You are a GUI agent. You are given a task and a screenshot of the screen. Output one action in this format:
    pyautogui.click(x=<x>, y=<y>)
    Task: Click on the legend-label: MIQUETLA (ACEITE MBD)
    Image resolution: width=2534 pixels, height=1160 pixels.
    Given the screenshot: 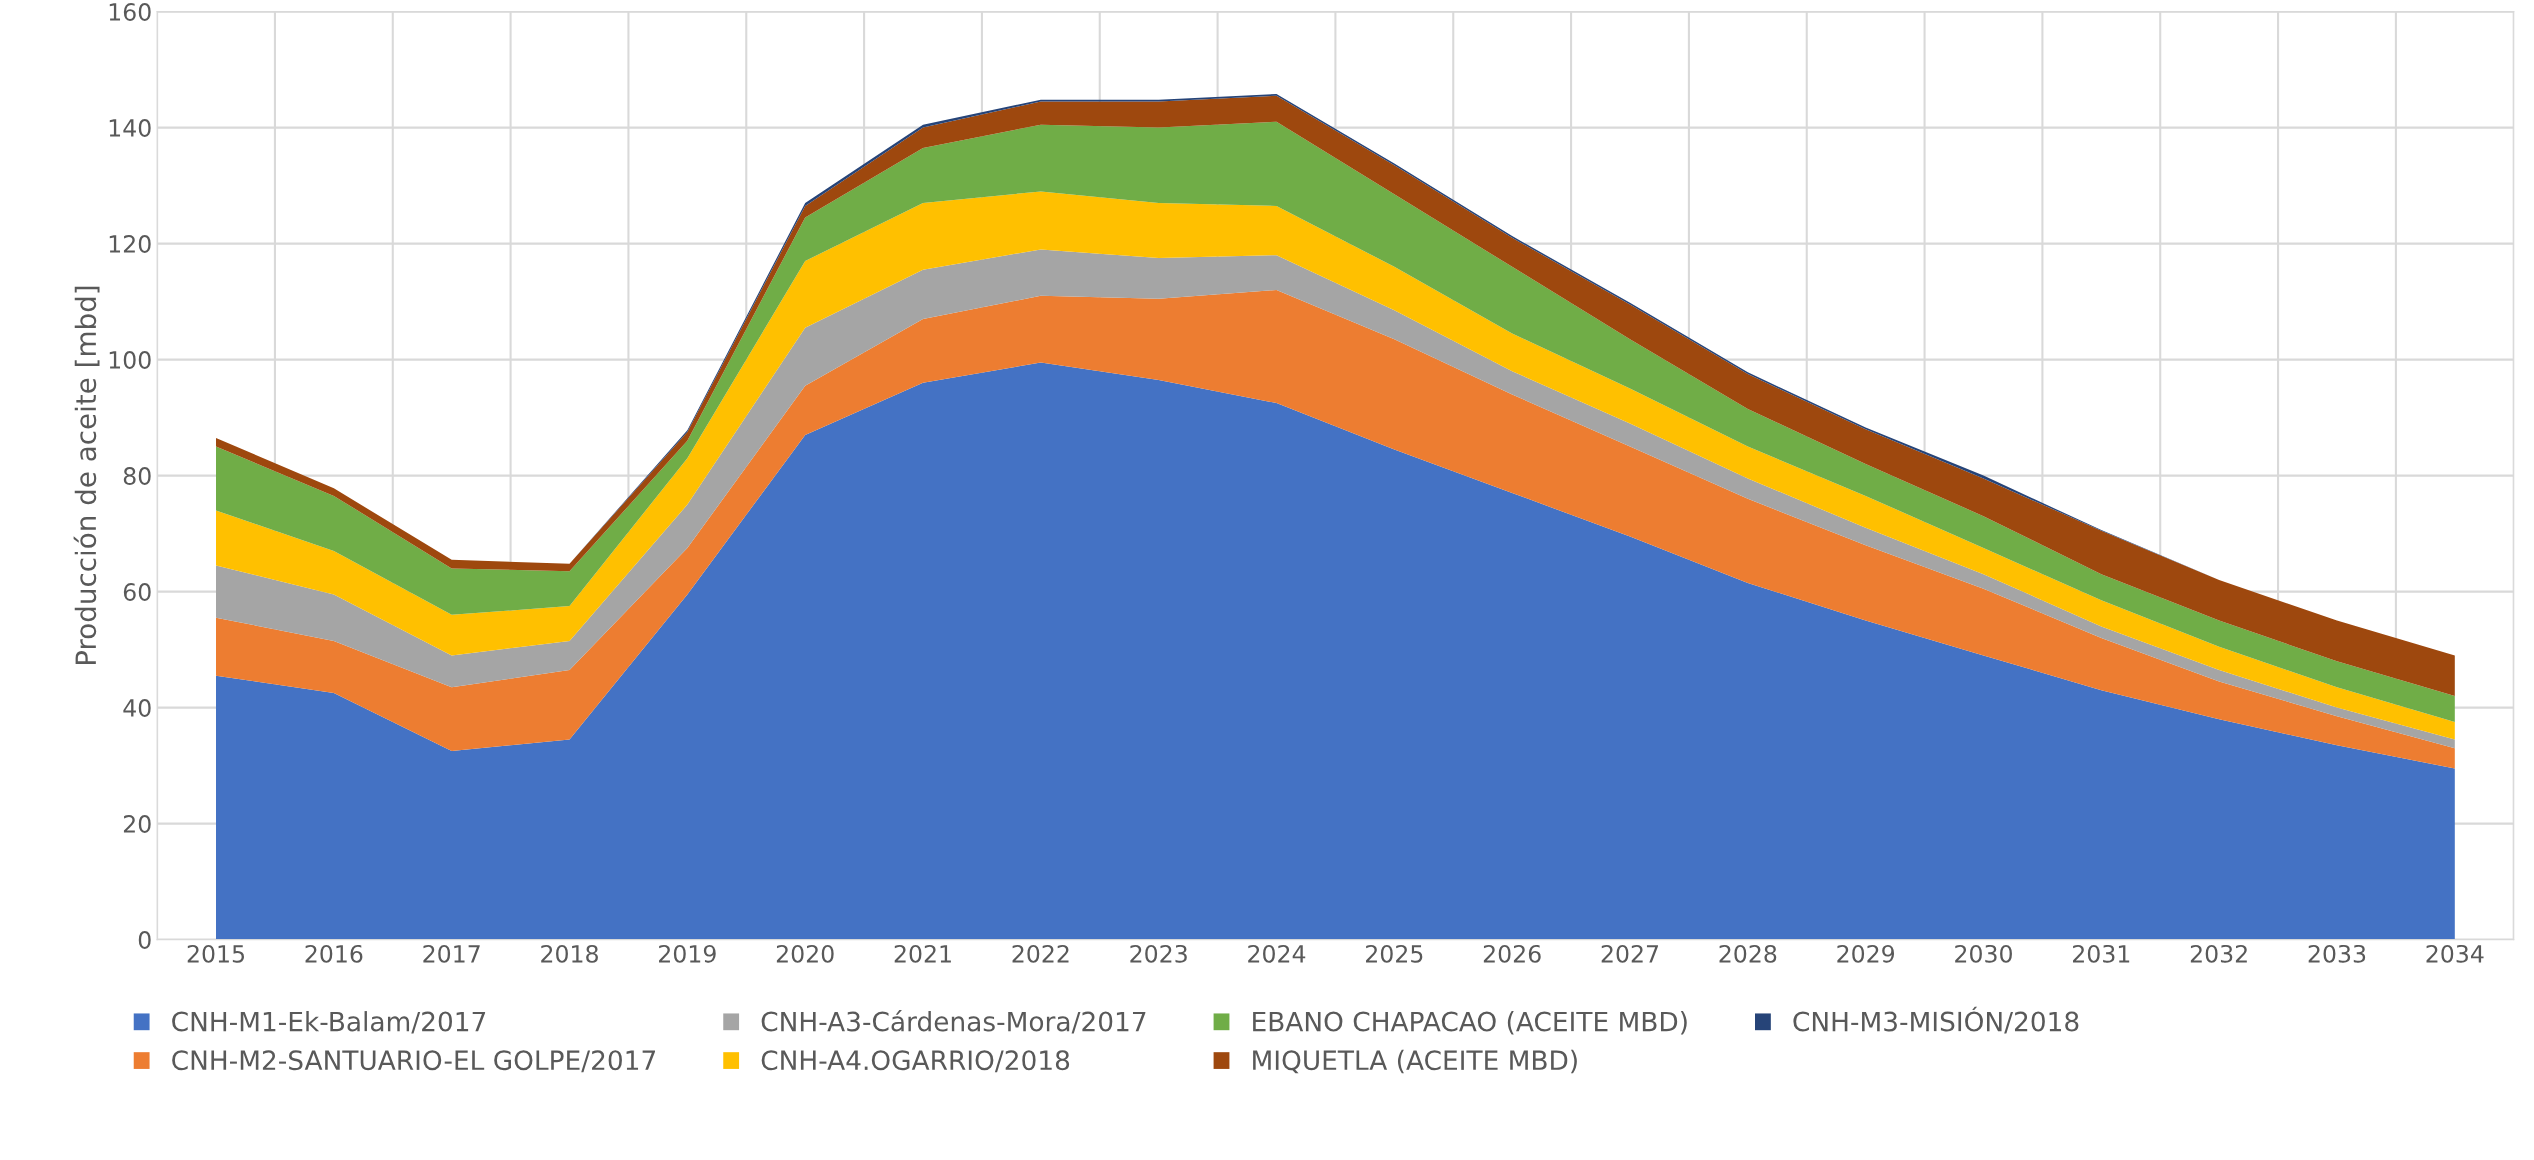 What is the action you would take?
    pyautogui.click(x=1415, y=1061)
    